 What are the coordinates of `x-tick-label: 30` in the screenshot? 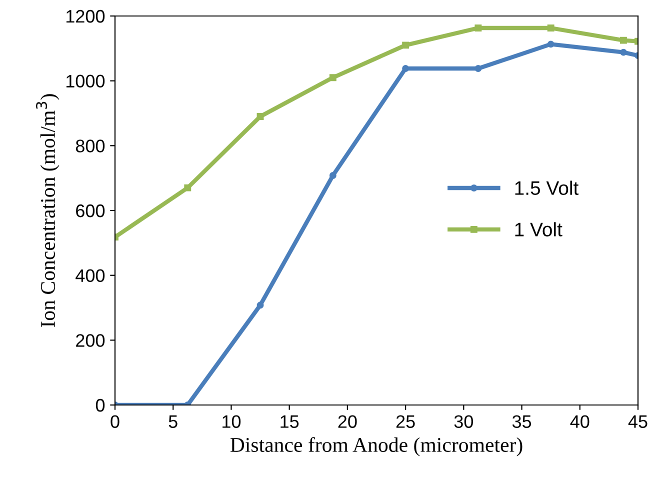 It's located at (464, 421).